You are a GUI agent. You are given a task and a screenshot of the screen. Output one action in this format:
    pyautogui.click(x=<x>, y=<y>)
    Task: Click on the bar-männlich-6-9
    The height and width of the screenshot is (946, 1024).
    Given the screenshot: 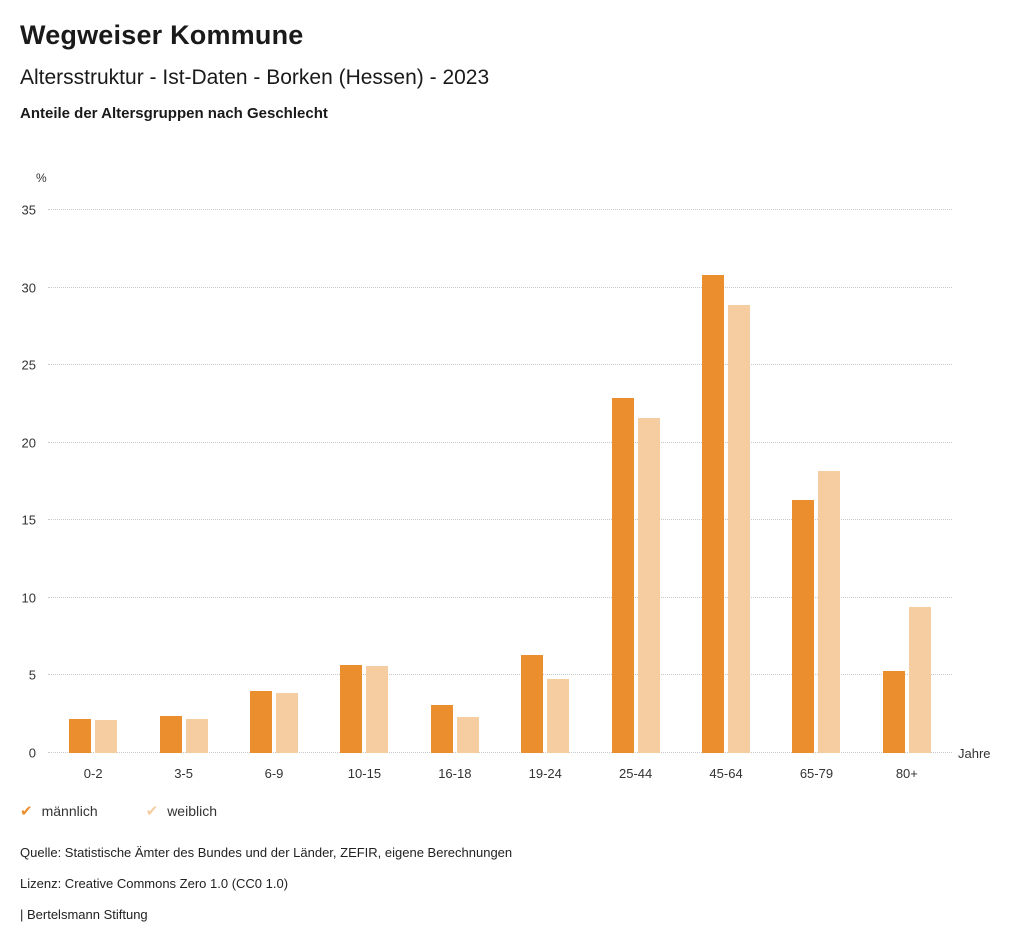 What is the action you would take?
    pyautogui.click(x=261, y=721)
    